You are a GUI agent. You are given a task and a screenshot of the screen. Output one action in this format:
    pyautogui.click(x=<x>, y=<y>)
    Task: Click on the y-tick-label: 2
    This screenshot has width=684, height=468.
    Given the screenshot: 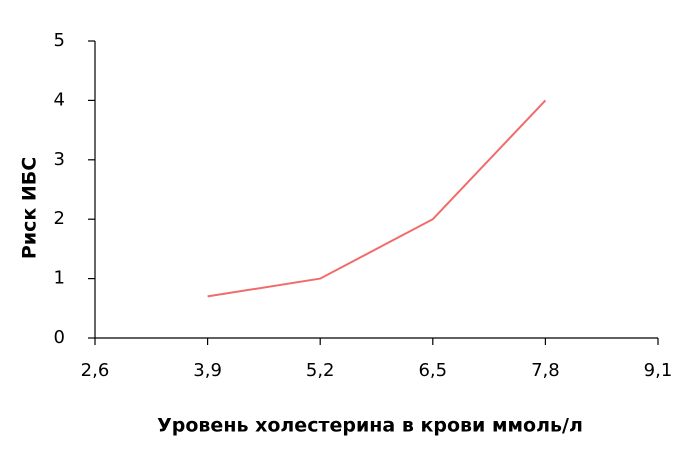 What is the action you would take?
    pyautogui.click(x=59, y=218)
    